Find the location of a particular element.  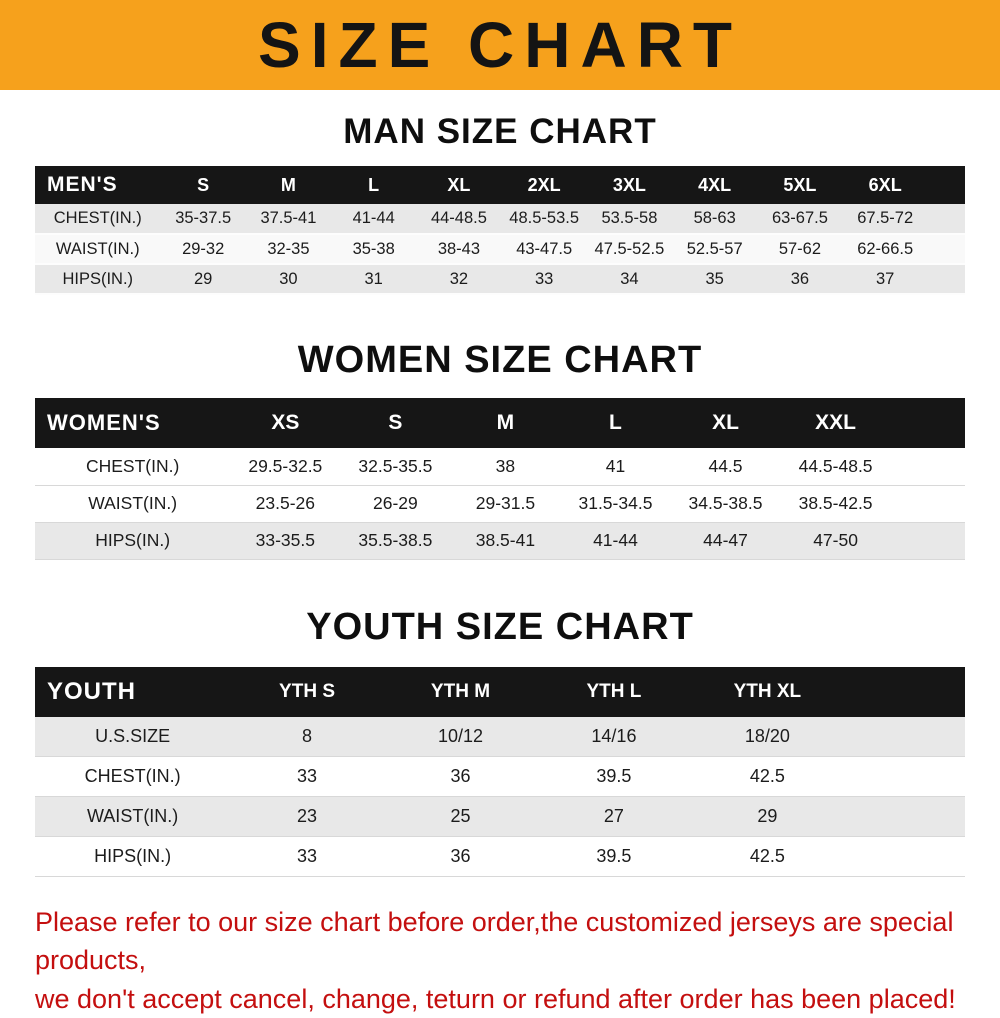

size-value-cell: 34.5-38.5 is located at coordinates (725, 503).